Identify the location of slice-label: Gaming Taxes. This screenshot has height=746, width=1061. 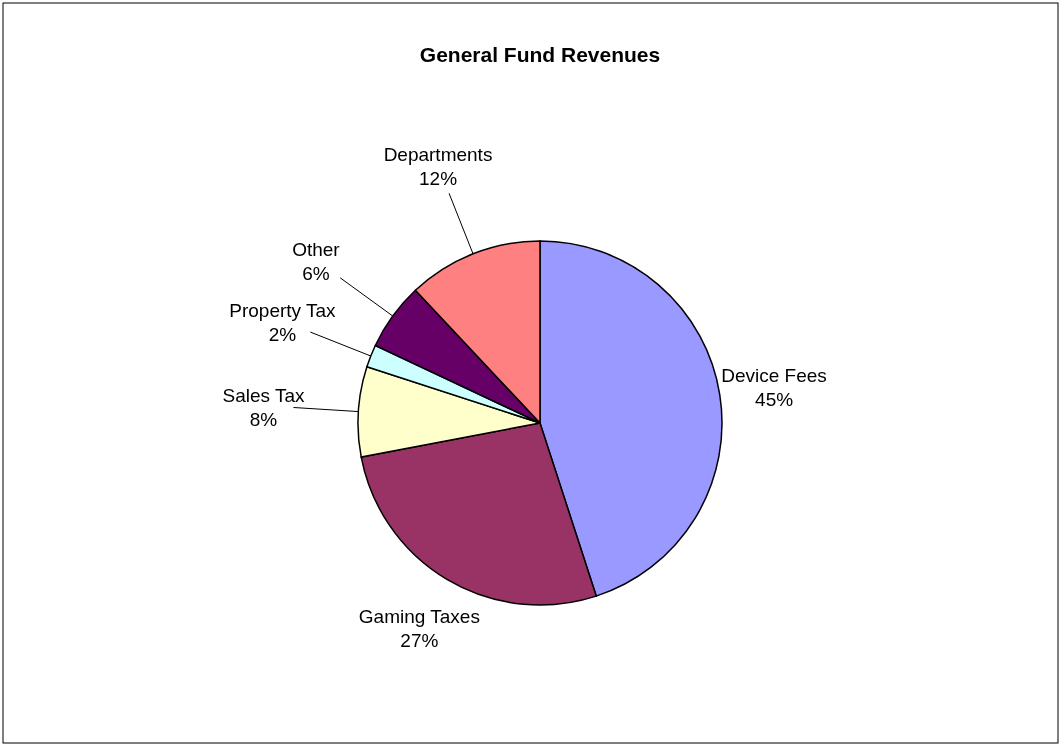
(419, 616).